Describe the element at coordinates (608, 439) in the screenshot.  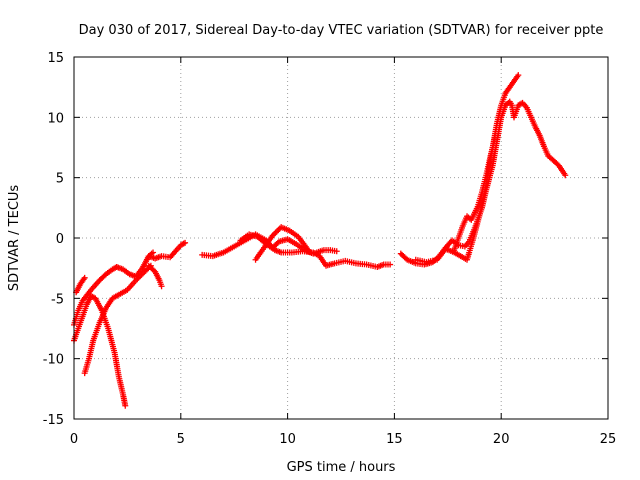
I see `x-tick-label: 25` at that location.